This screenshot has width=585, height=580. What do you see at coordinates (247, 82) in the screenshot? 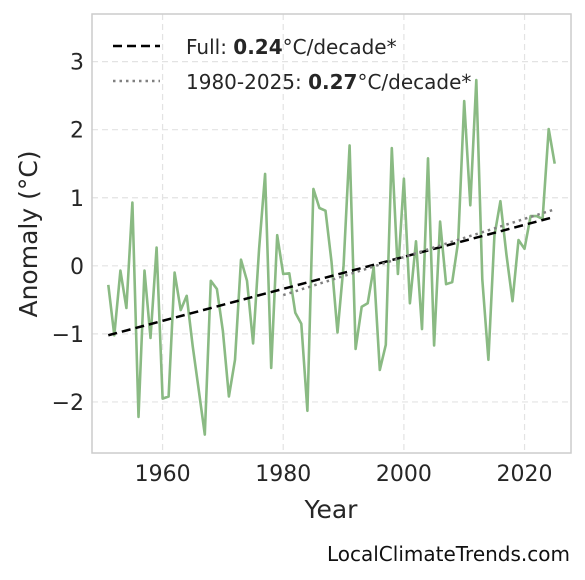
I see `legend-recent-label: 1980-2025:` at bounding box center [247, 82].